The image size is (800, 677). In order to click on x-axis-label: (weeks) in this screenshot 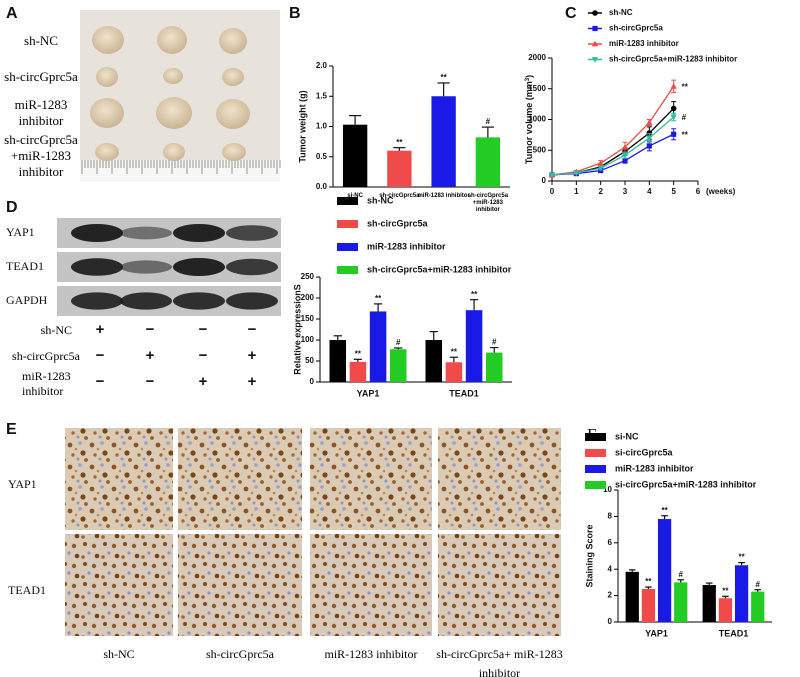, I will do `click(721, 191)`.